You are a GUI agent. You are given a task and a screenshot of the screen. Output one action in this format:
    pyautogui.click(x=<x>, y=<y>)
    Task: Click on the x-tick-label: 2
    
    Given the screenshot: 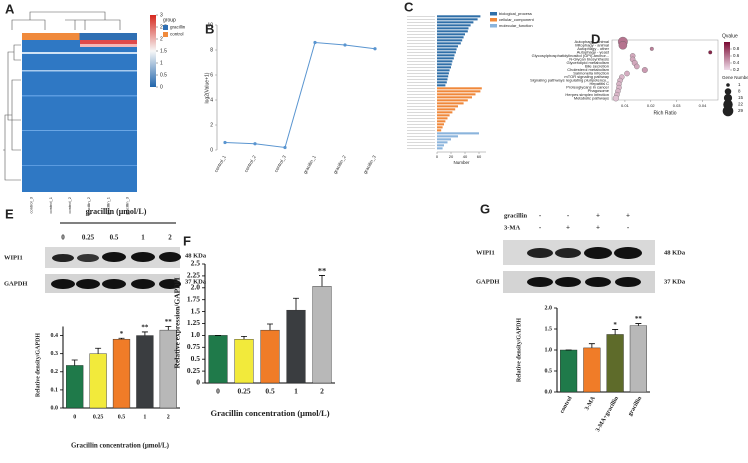 What is the action you would take?
    pyautogui.click(x=168, y=417)
    